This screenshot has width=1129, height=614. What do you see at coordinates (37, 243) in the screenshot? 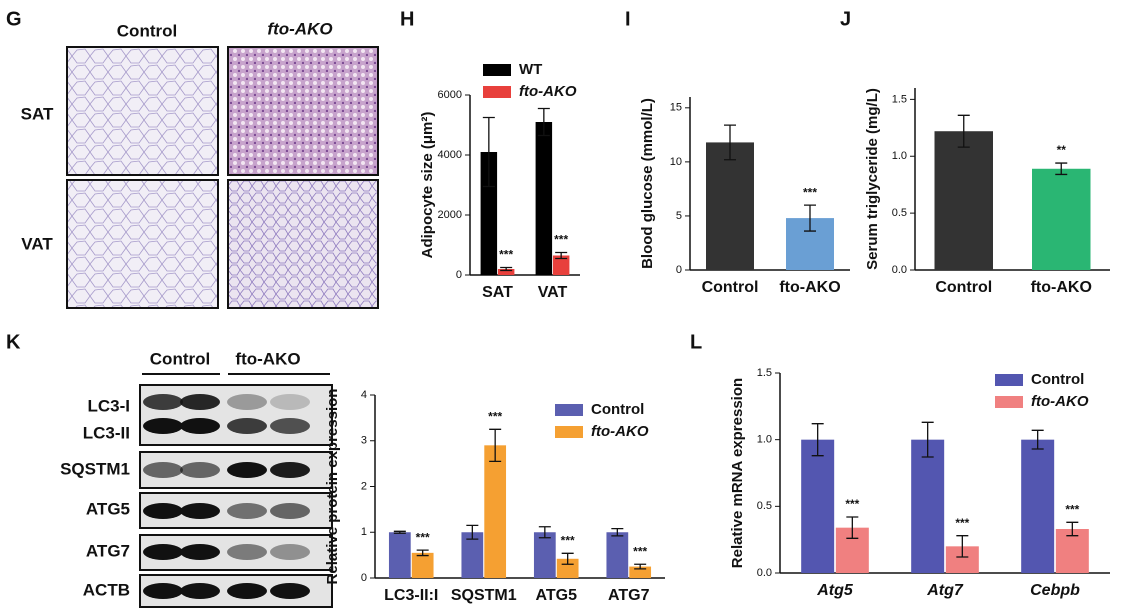
I see `row-label: VAT` at bounding box center [37, 243].